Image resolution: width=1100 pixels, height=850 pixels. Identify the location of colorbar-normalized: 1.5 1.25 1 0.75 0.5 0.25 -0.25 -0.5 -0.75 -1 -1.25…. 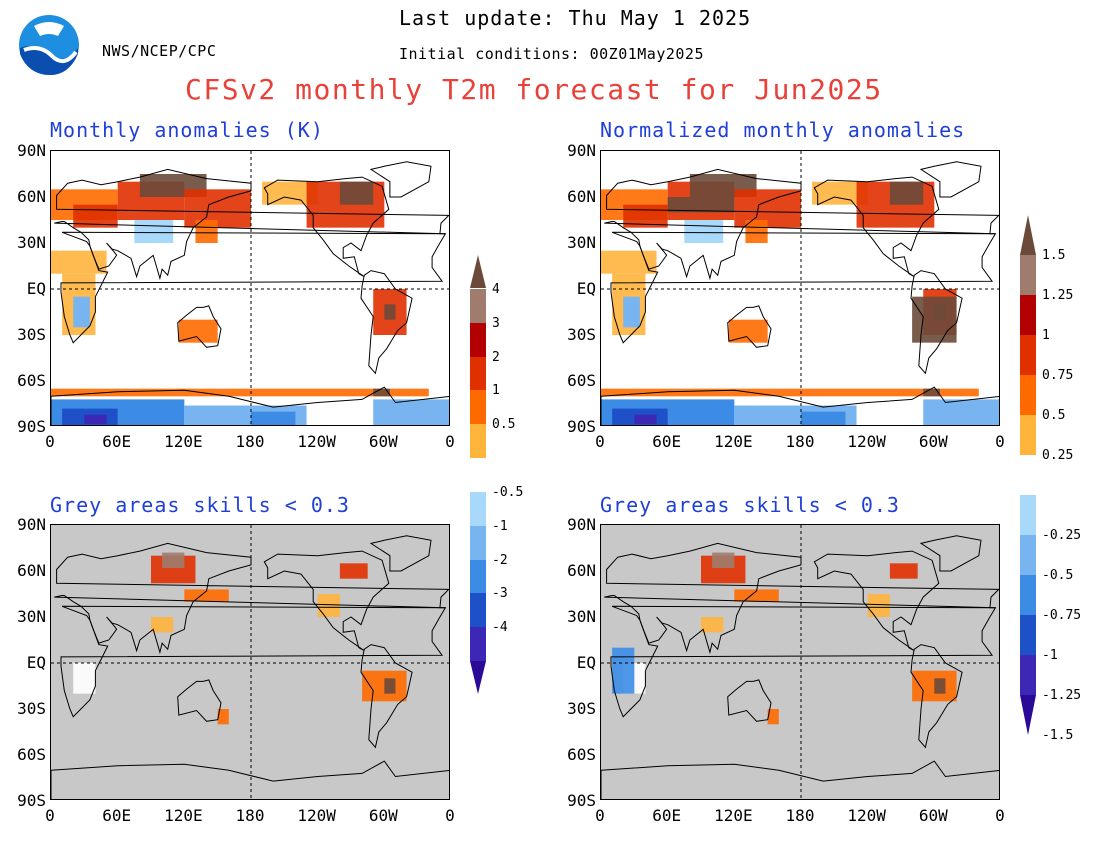
(1050, 479).